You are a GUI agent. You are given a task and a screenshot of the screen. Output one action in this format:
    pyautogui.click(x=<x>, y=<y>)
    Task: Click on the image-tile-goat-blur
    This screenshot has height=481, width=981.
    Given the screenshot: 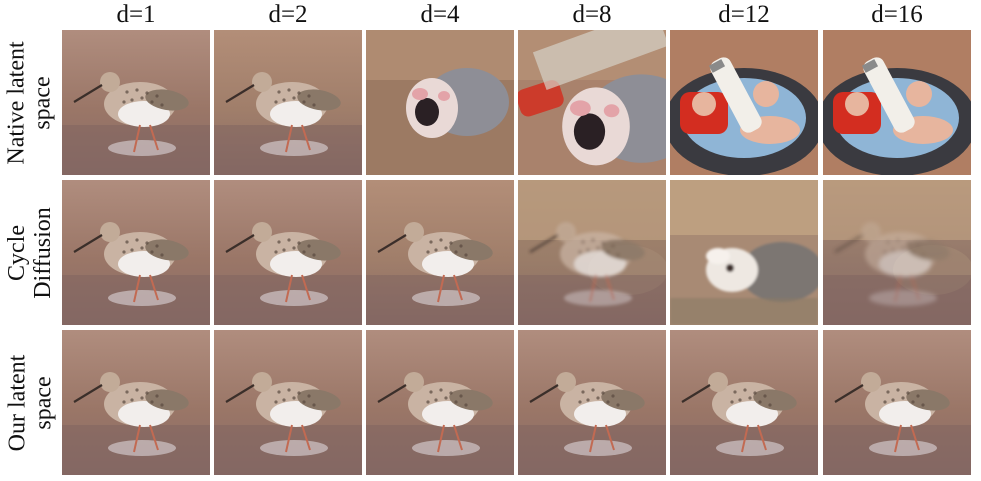 What is the action you would take?
    pyautogui.click(x=744, y=252)
    